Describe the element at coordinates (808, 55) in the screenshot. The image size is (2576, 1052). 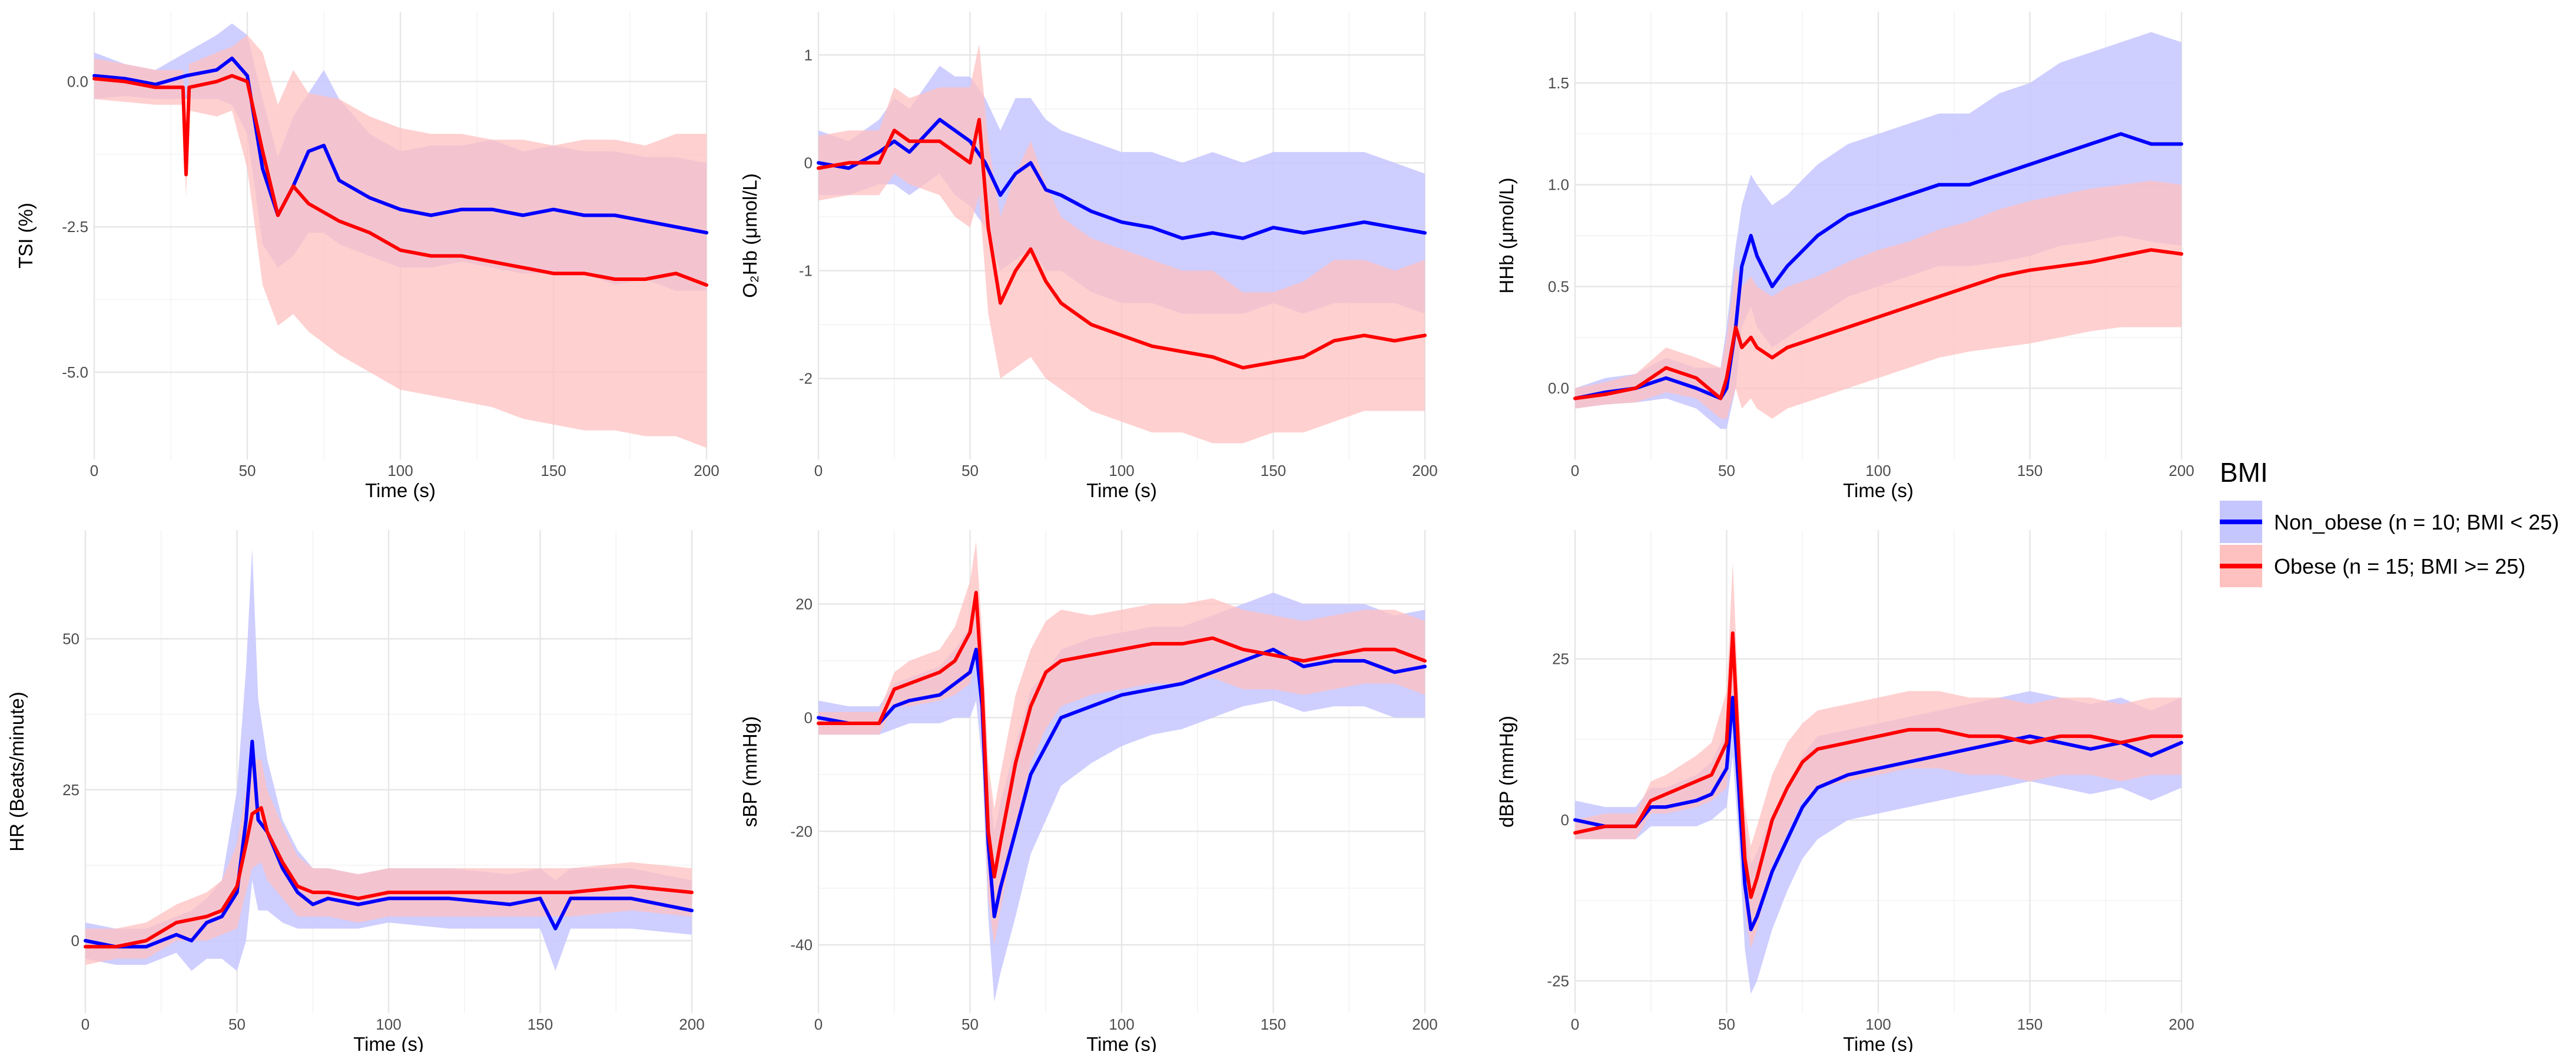
I see `y-tick-label: 1` at that location.